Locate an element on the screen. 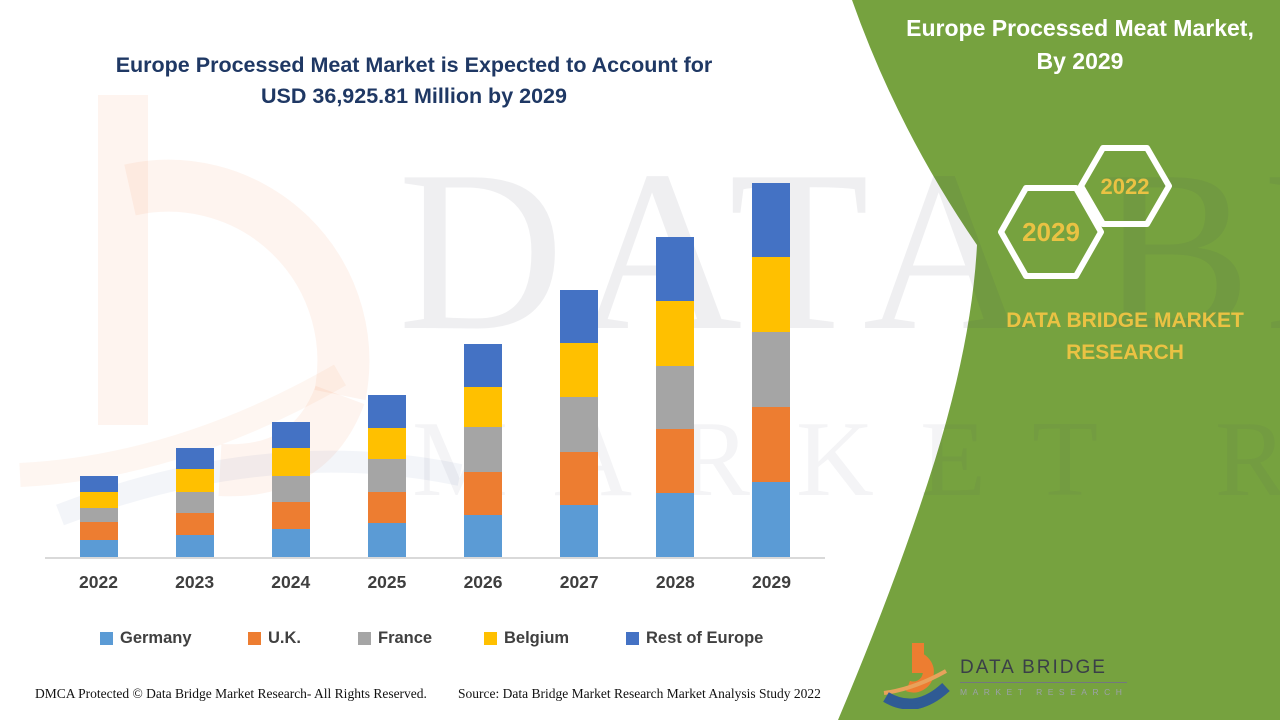  chart-title-line2: USD 36,925.81 Million by 2029 is located at coordinates (414, 96).